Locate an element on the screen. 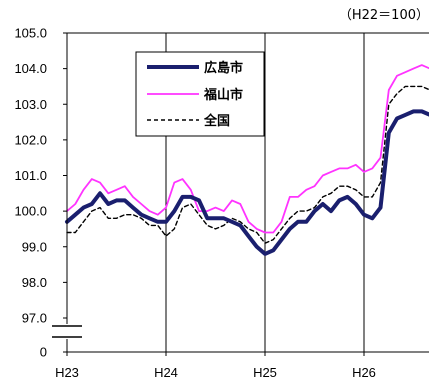 Image resolution: width=429 pixels, height=383 pixels. y-tick-label: 99.0 is located at coordinates (34, 246).